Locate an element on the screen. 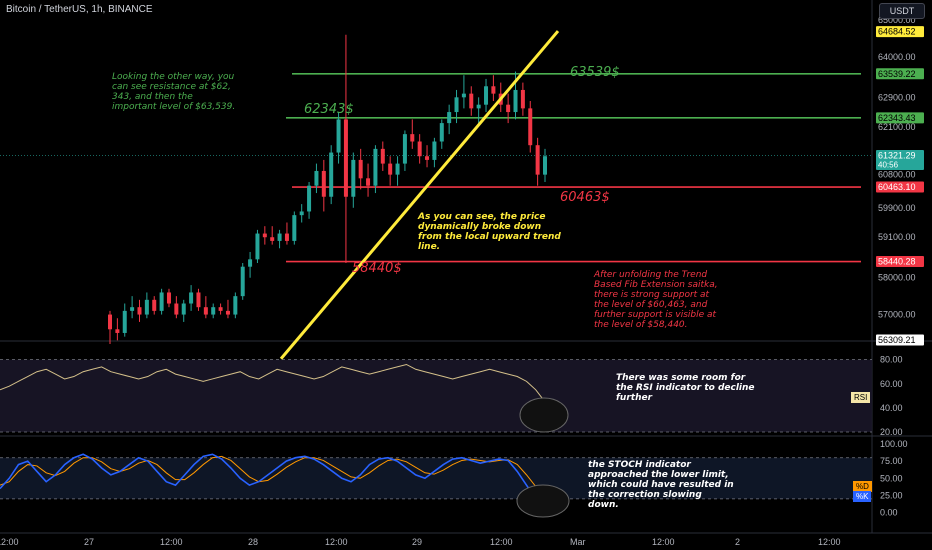 The image size is (932, 550). price-tick-label: 62900.00 is located at coordinates (897, 97).